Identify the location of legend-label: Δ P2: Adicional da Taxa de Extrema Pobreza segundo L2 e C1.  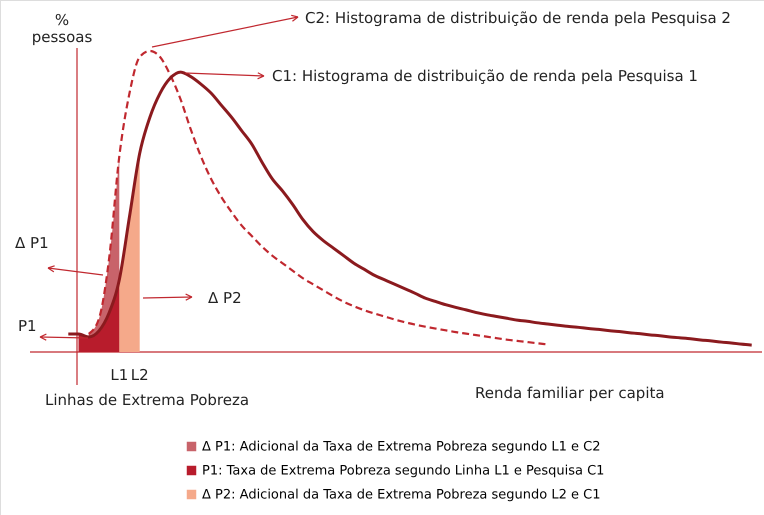
(401, 495).